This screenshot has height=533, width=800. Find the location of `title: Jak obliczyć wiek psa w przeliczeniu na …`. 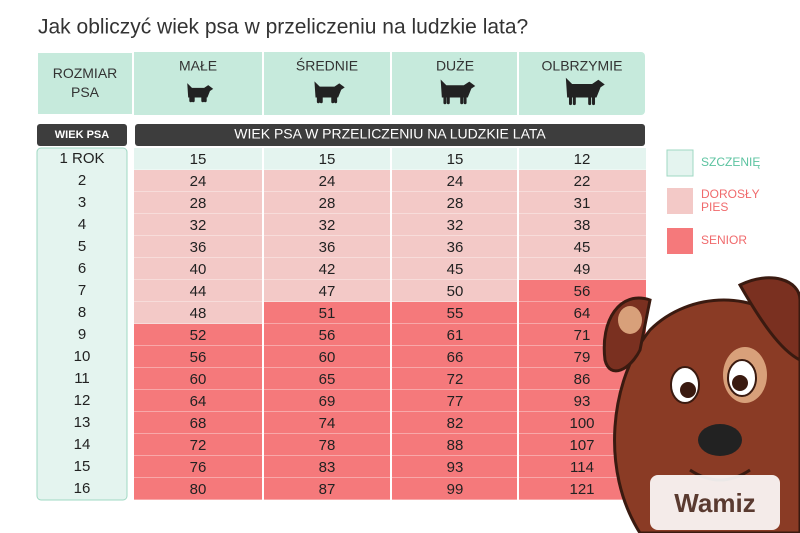

title: Jak obliczyć wiek psa w przeliczeniu na … is located at coordinates (283, 27).